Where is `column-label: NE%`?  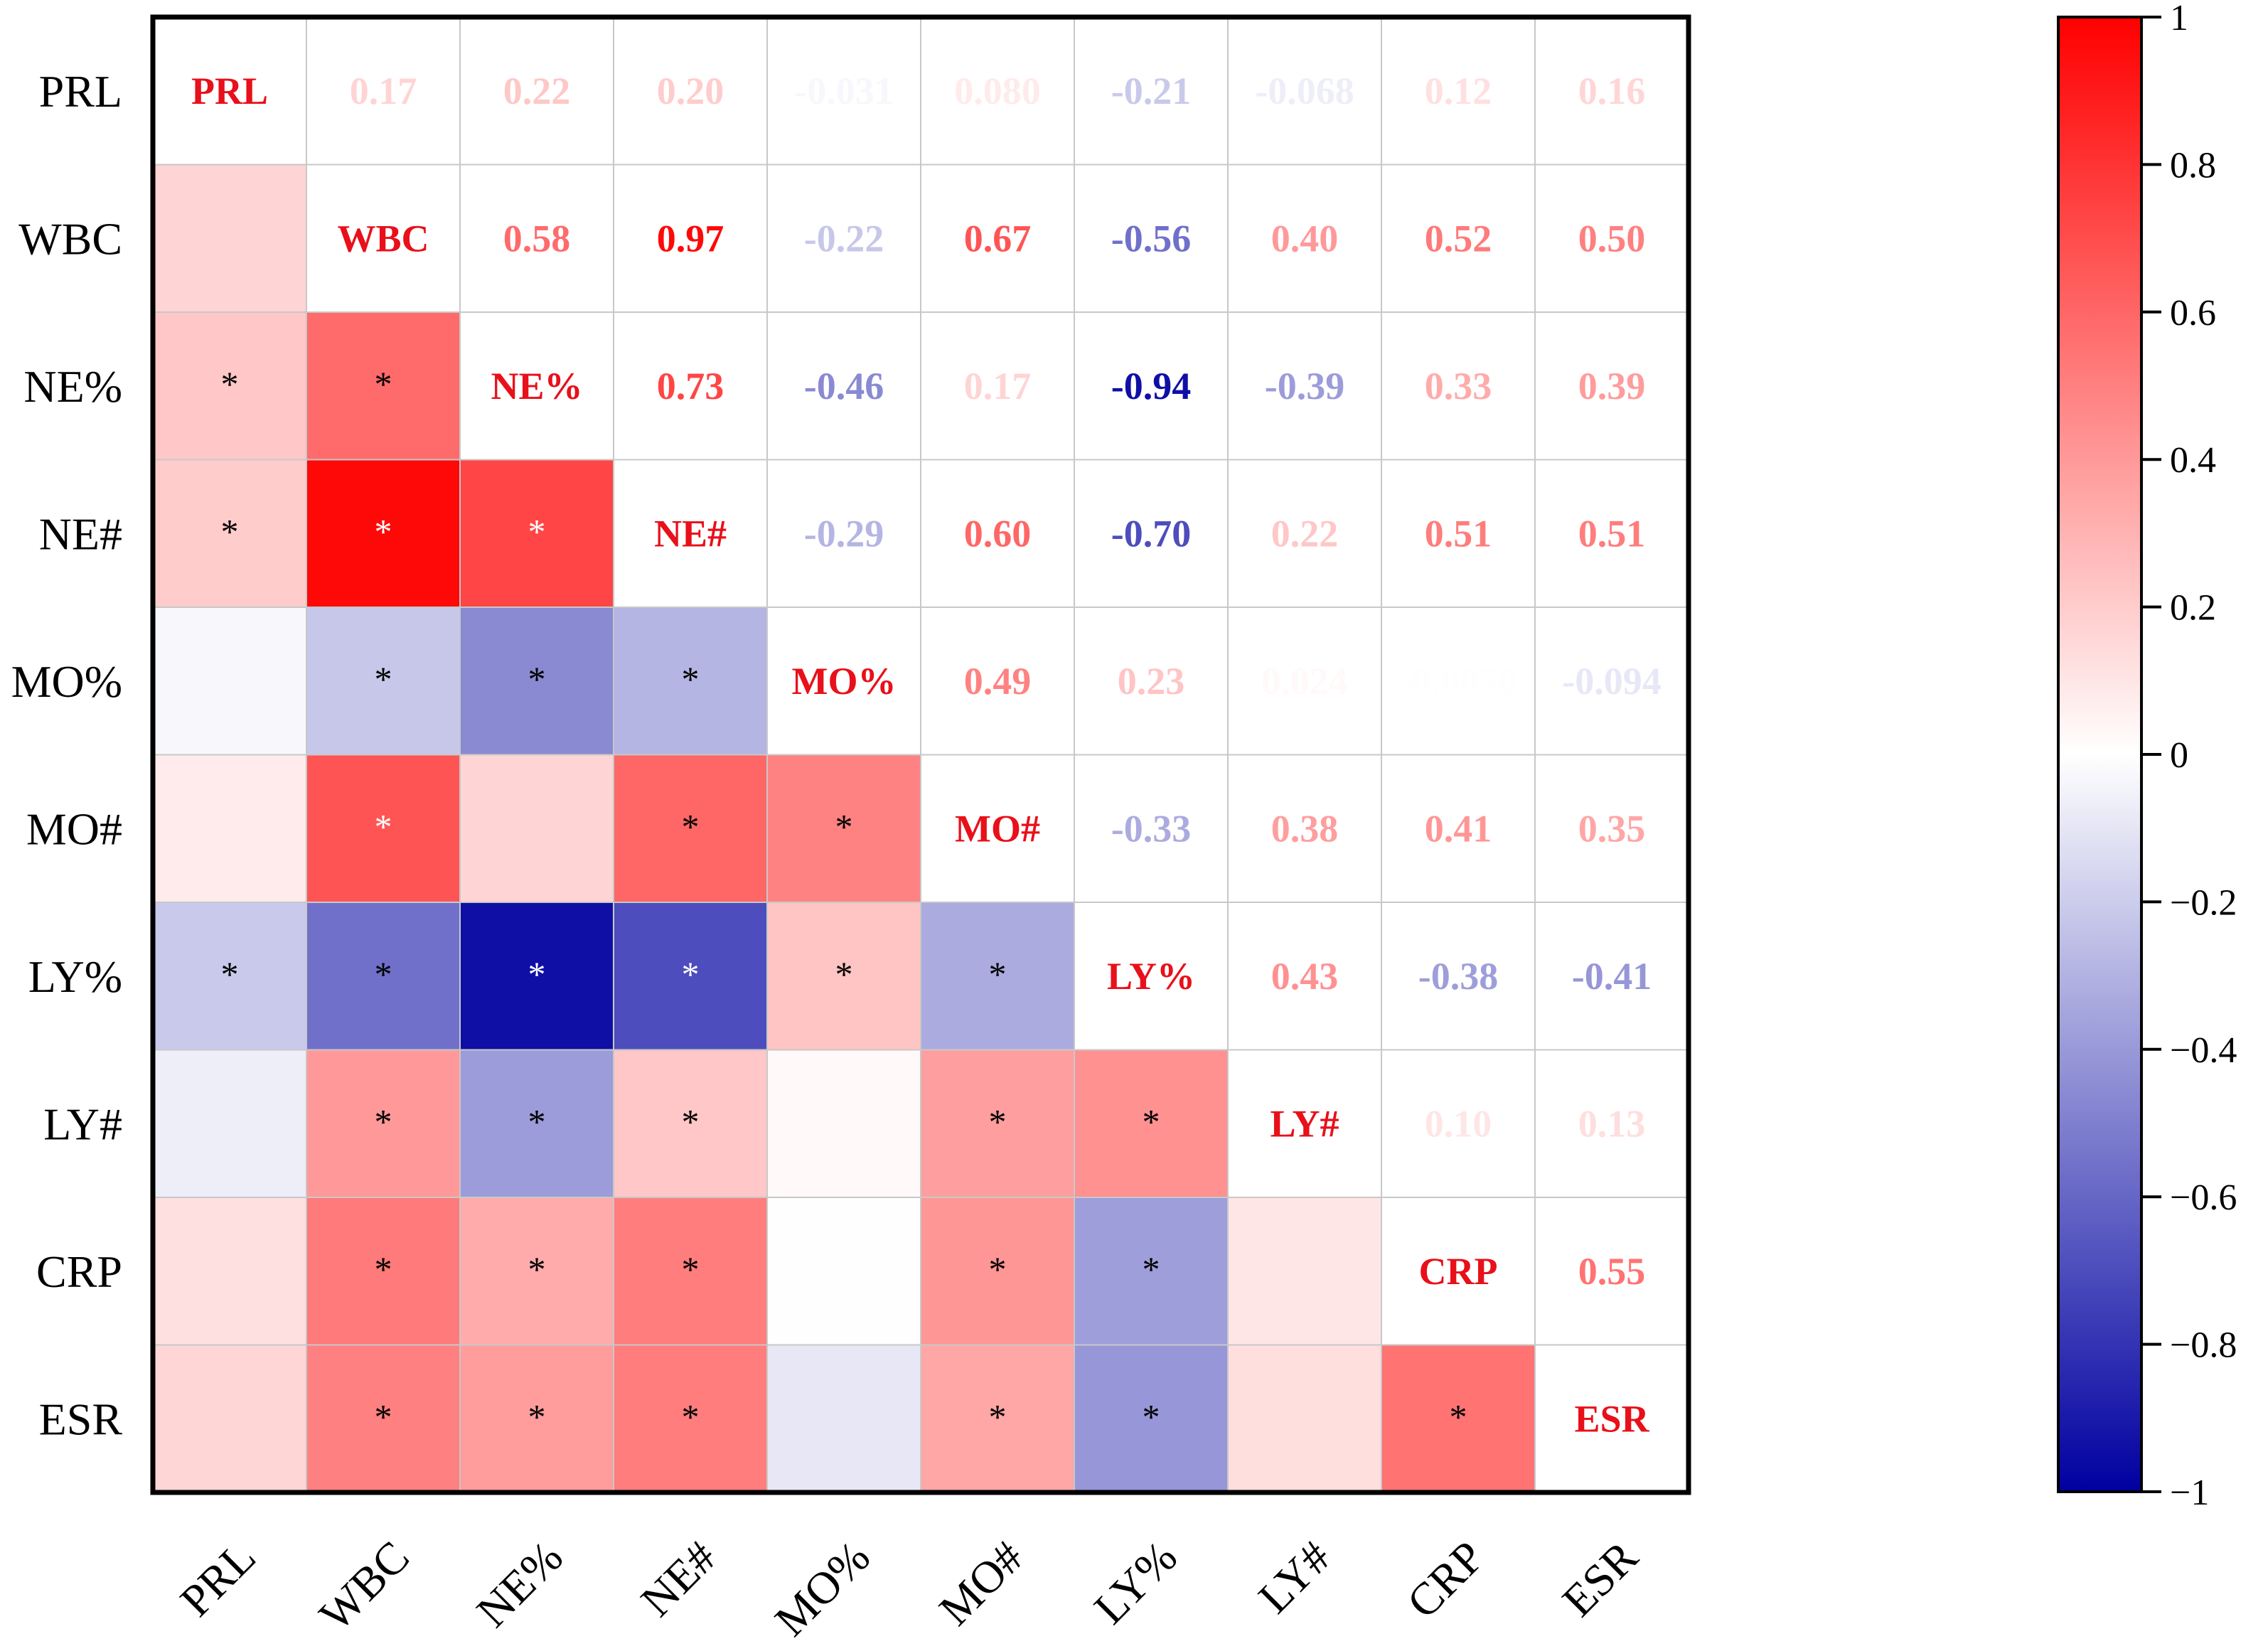 column-label: NE% is located at coordinates (519, 1584).